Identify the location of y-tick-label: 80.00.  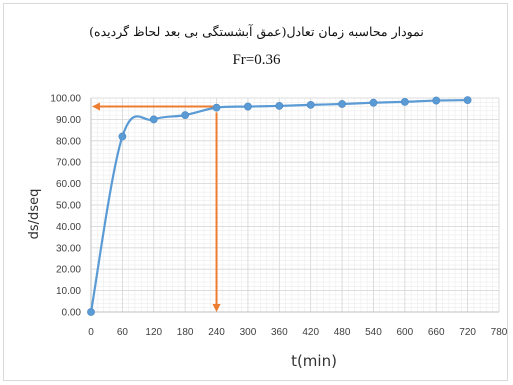
(68, 141).